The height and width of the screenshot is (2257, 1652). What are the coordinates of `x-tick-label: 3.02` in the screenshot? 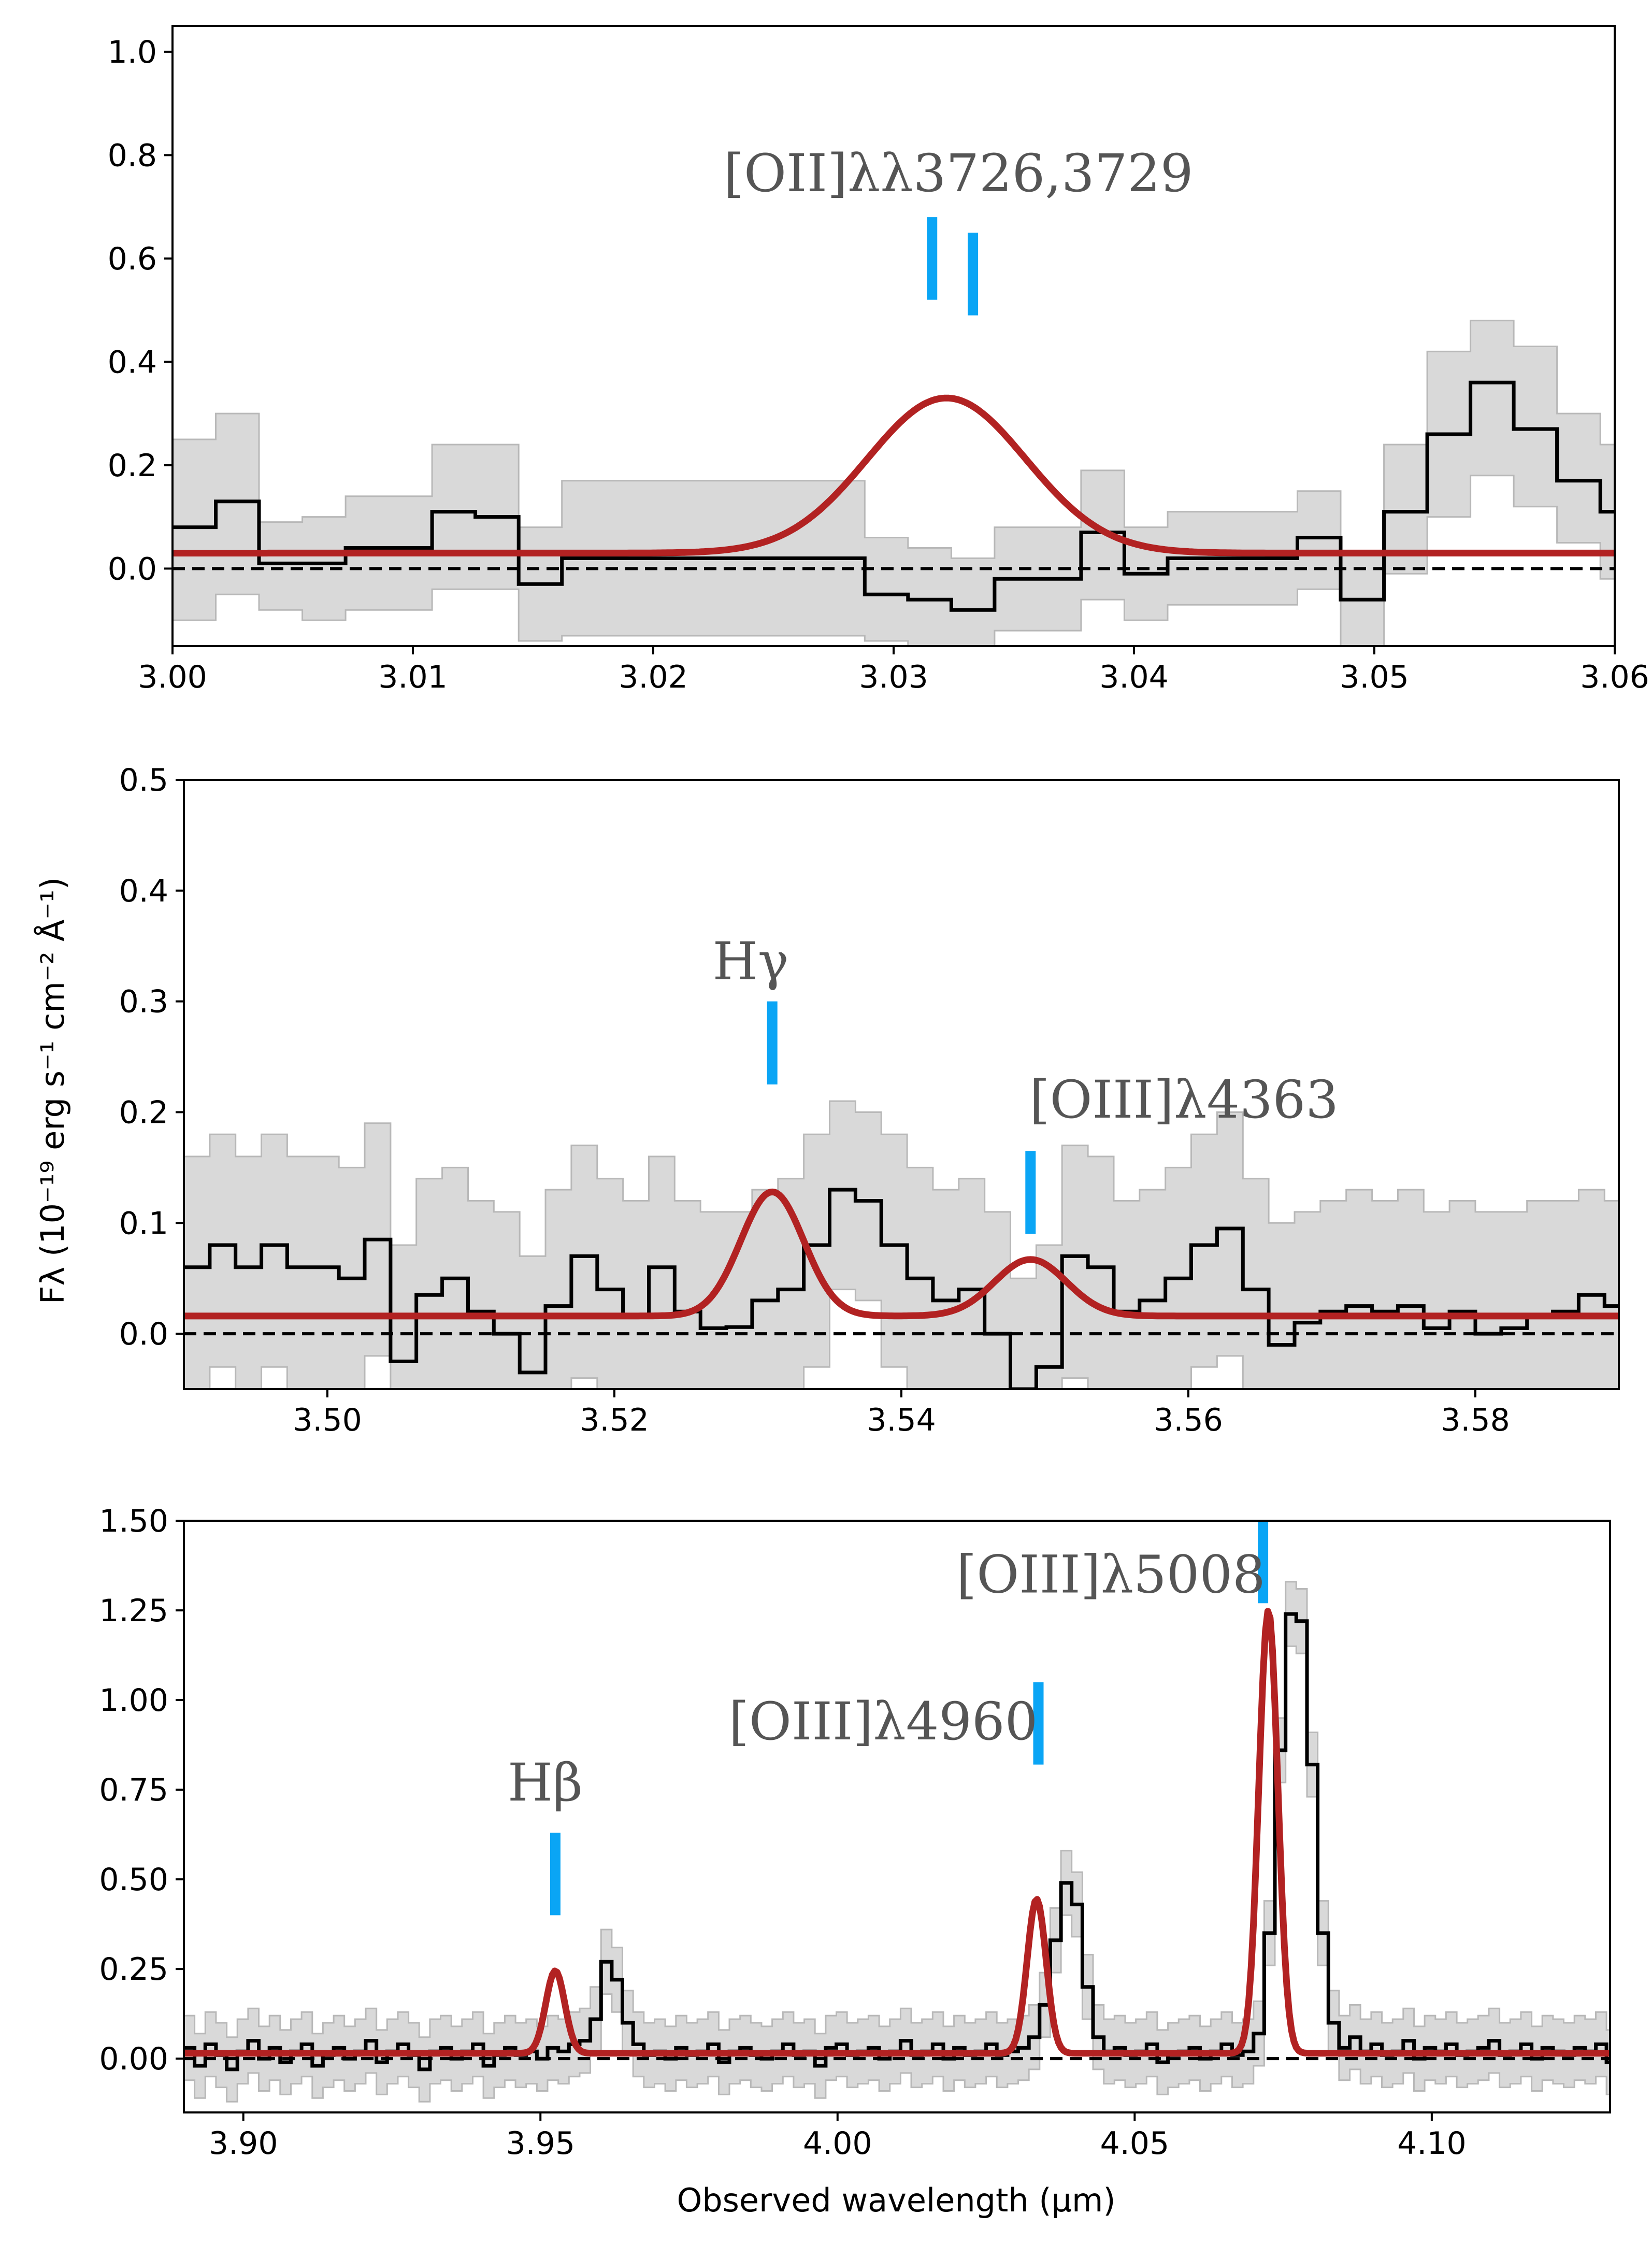 It's located at (654, 677).